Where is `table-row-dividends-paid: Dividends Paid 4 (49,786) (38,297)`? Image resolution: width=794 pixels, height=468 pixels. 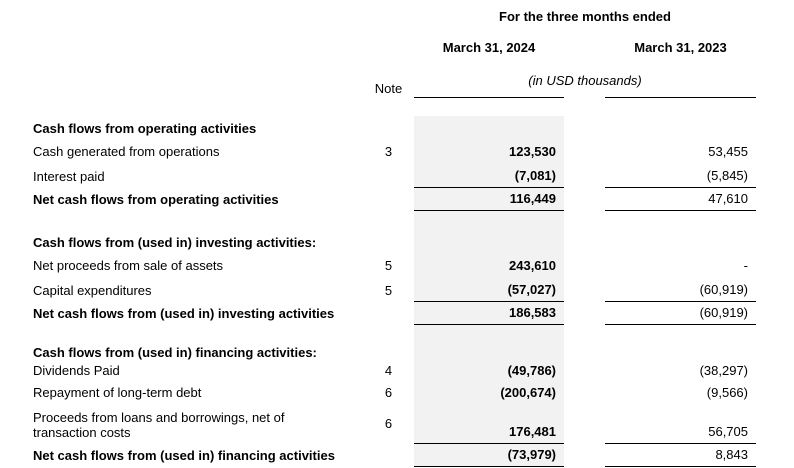 table-row-dividends-paid: Dividends Paid 4 (49,786) (38,297) is located at coordinates (397, 372).